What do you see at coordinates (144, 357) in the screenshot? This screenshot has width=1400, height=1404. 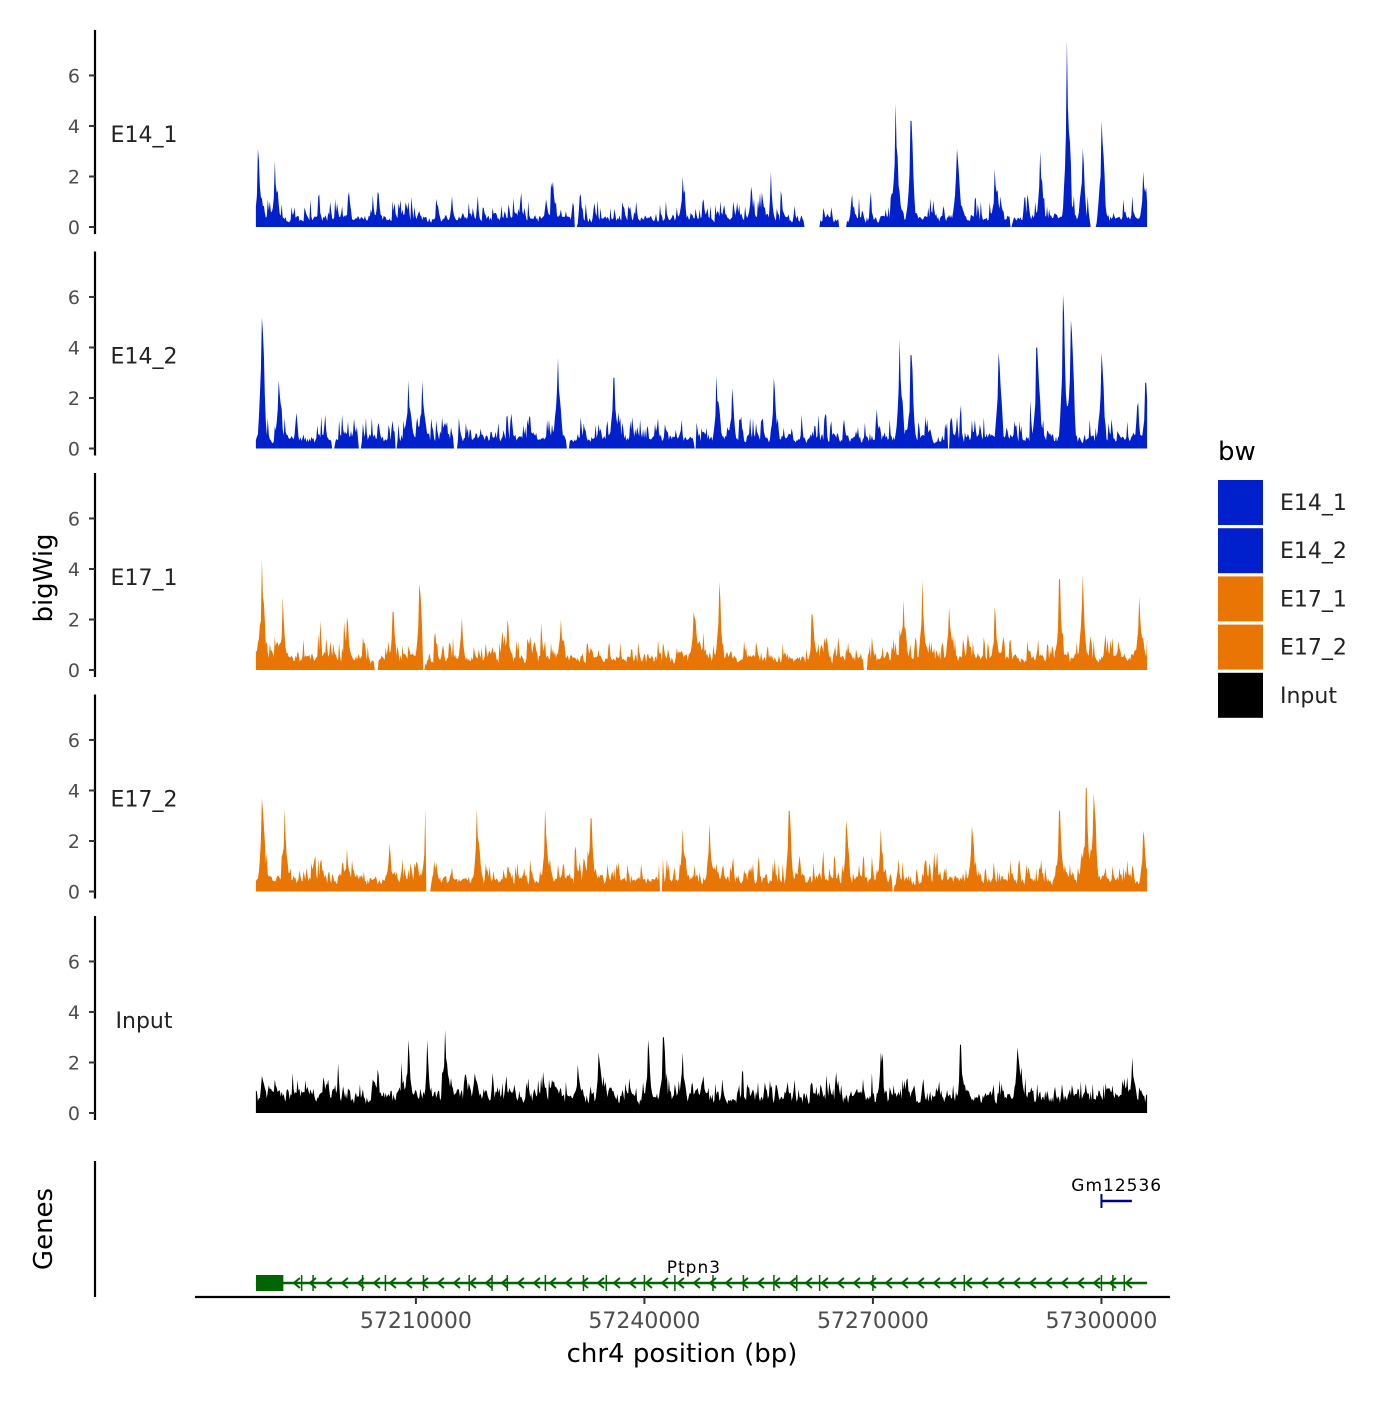 I see `track-label: E14_2` at bounding box center [144, 357].